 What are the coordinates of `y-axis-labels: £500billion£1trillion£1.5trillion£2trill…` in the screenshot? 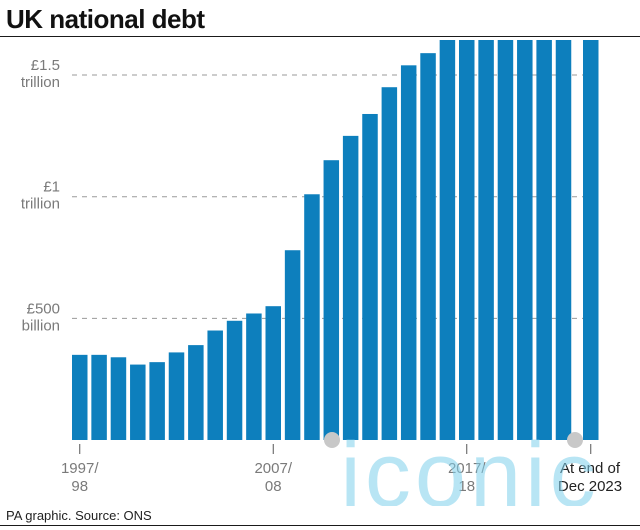 It's located at (40, 195).